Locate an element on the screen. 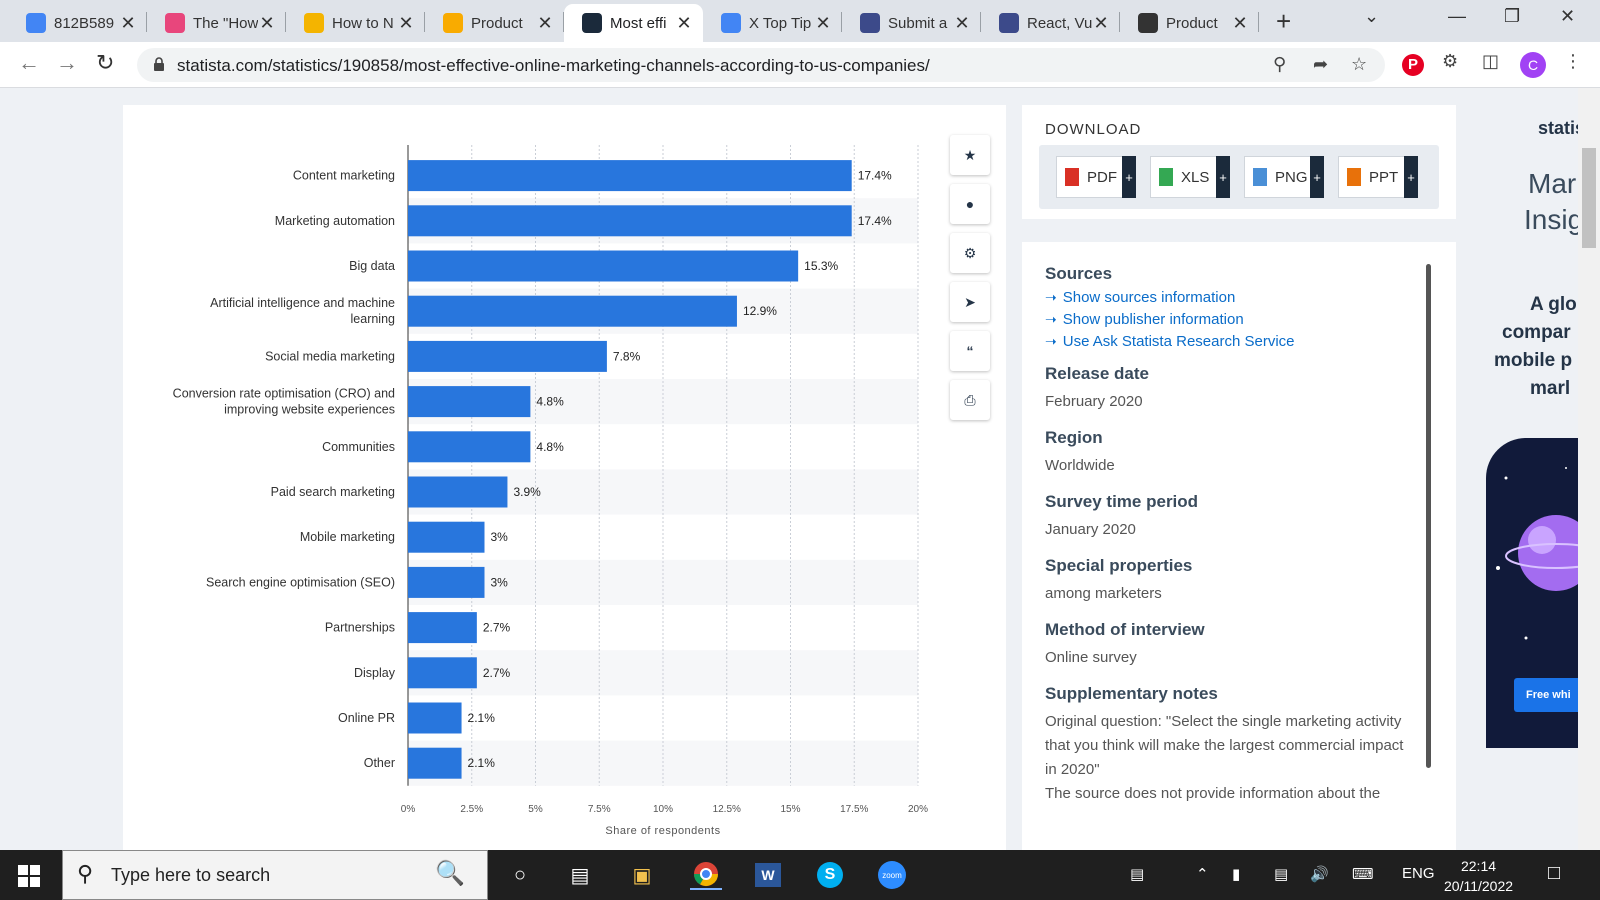 The height and width of the screenshot is (900, 1600). clock: 22:14 20/11/2022 is located at coordinates (1478, 876).